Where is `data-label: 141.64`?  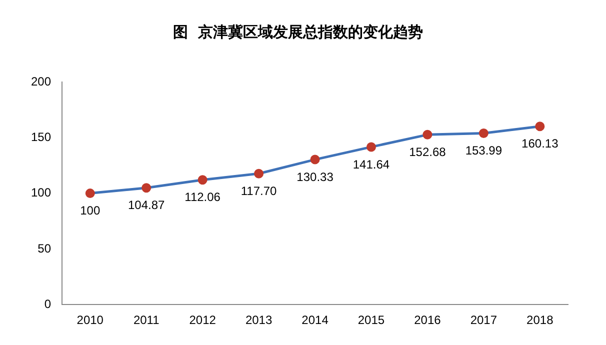
data-label: 141.64 is located at coordinates (371, 164).